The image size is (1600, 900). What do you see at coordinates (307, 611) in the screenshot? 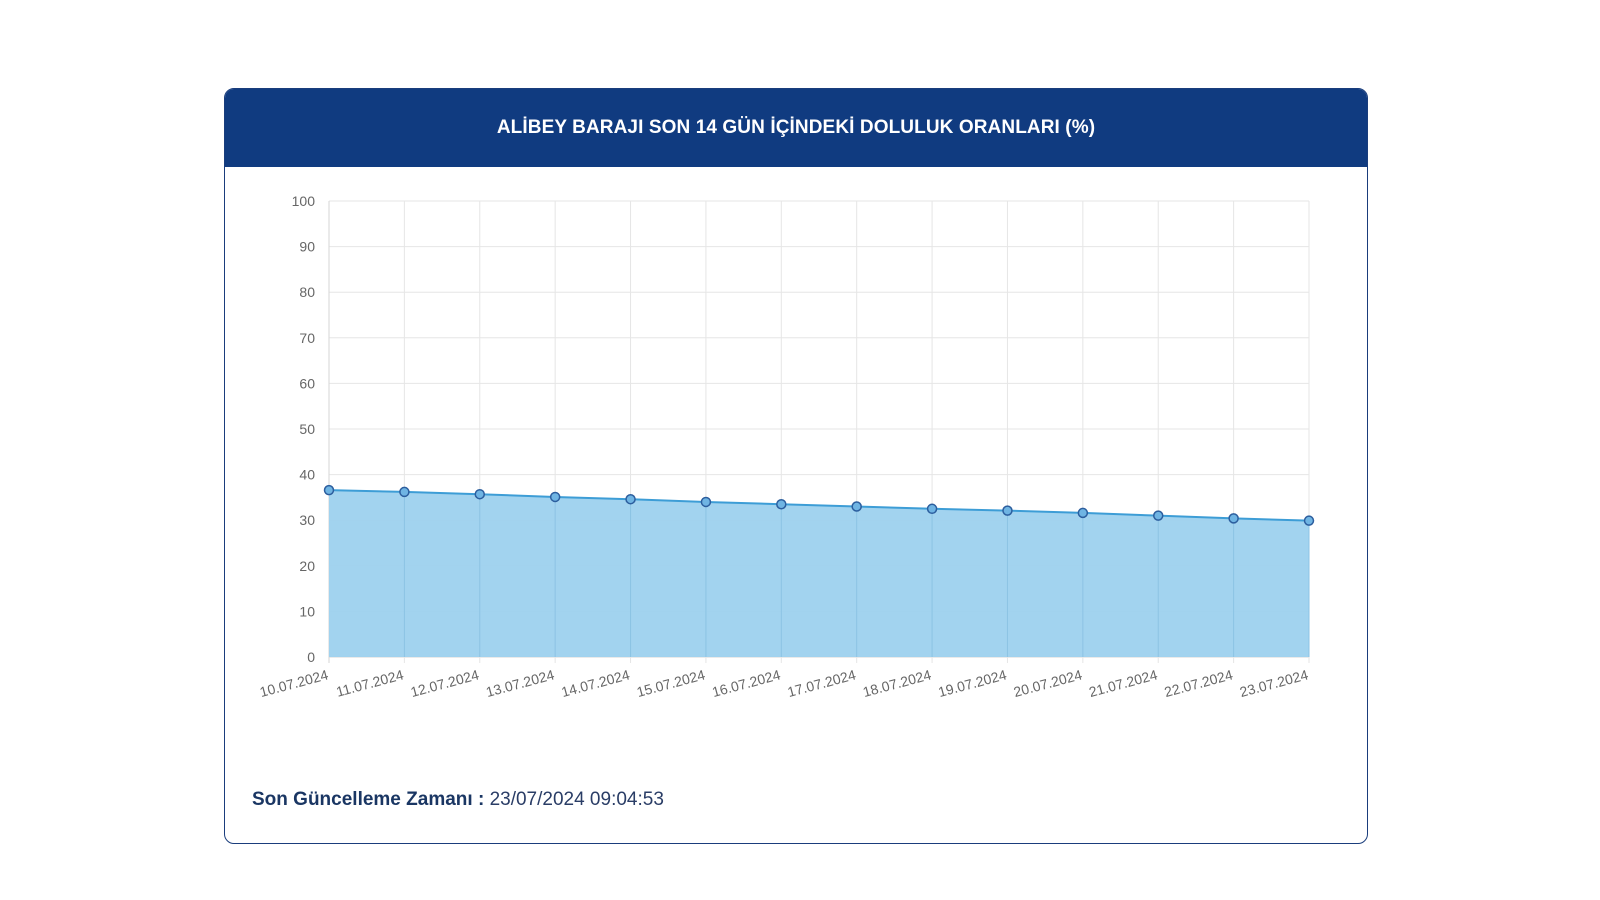
I see `y-tick-label: 10` at bounding box center [307, 611].